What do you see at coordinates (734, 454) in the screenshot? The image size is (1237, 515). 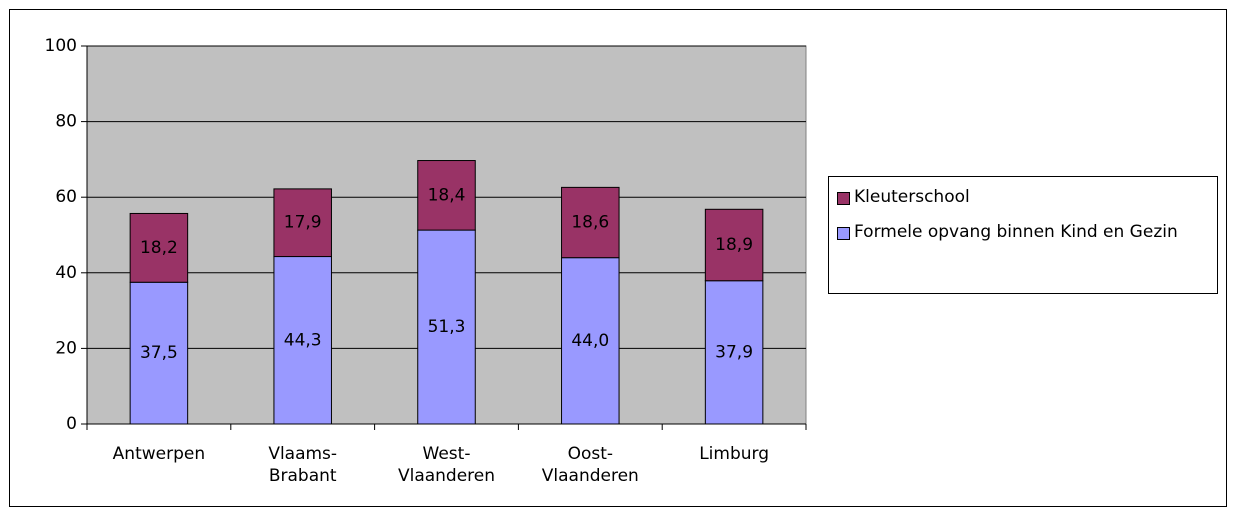 I see `x-tick-label: Limburg` at bounding box center [734, 454].